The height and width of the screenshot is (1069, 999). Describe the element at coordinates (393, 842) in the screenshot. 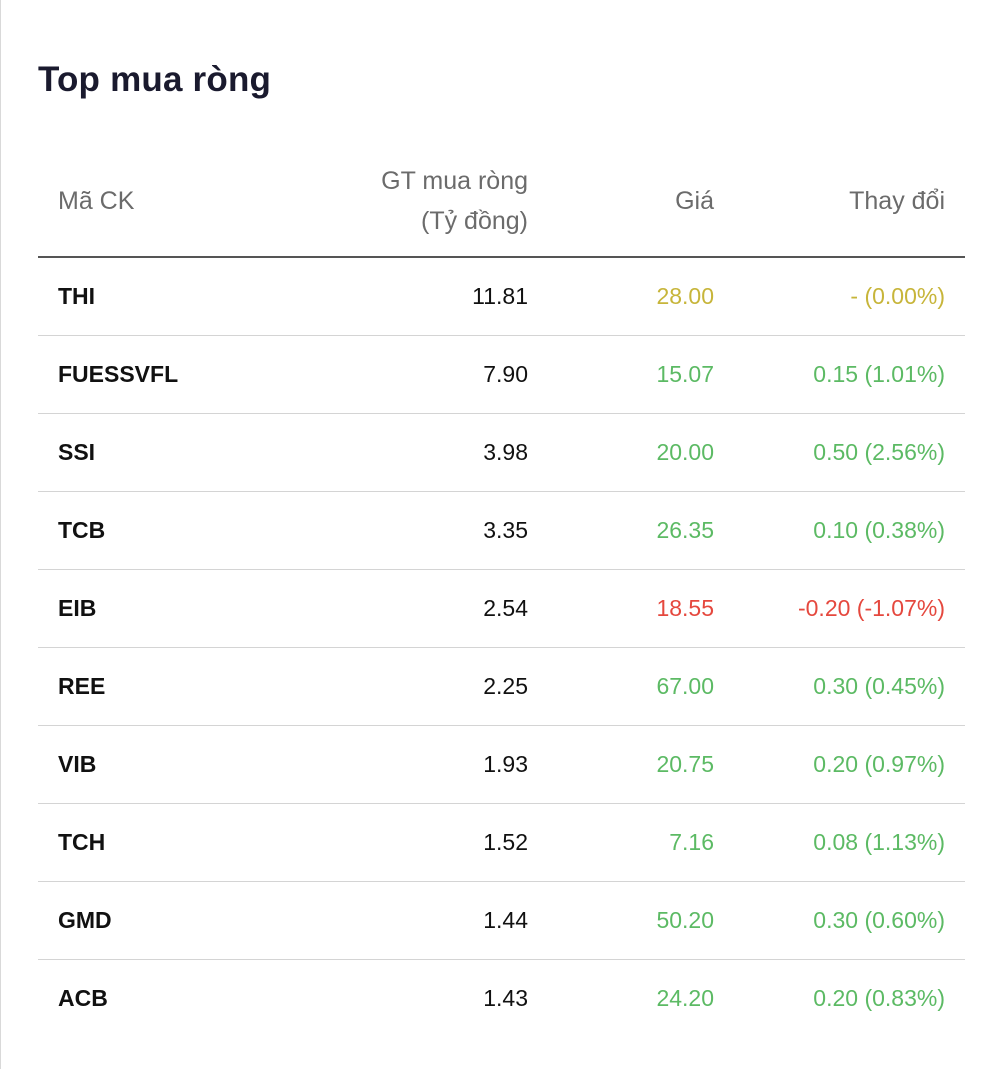

I see `net-value: 1.52` at that location.